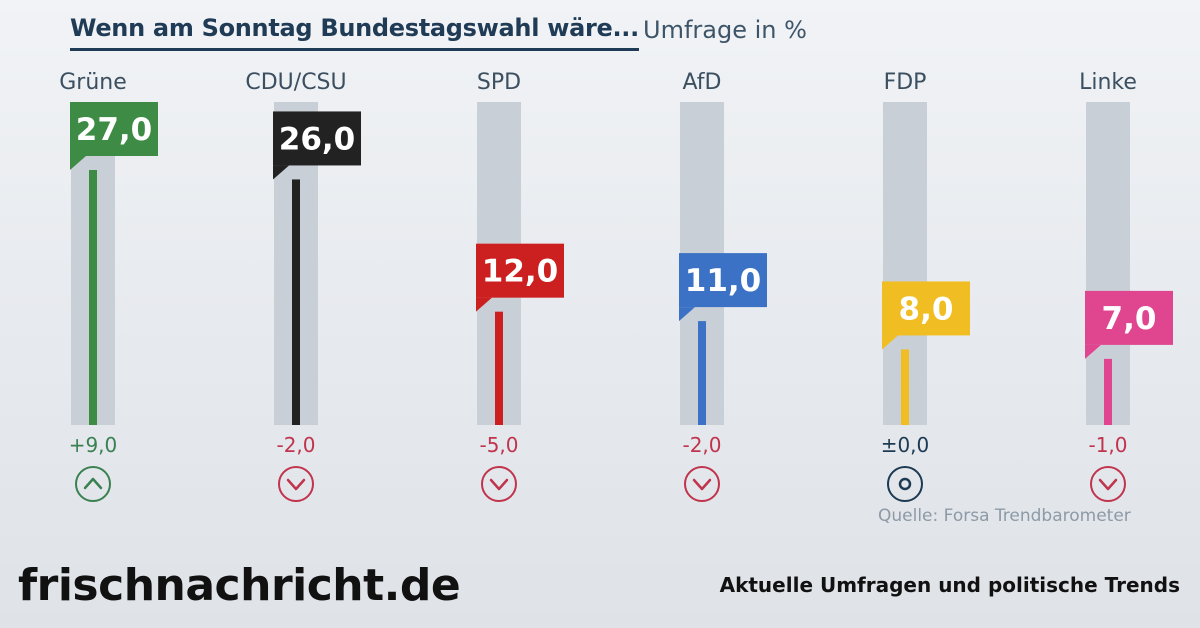 This screenshot has width=1200, height=628. I want to click on tagline: Aktuelle Umfragen und politische Trends, so click(949, 585).